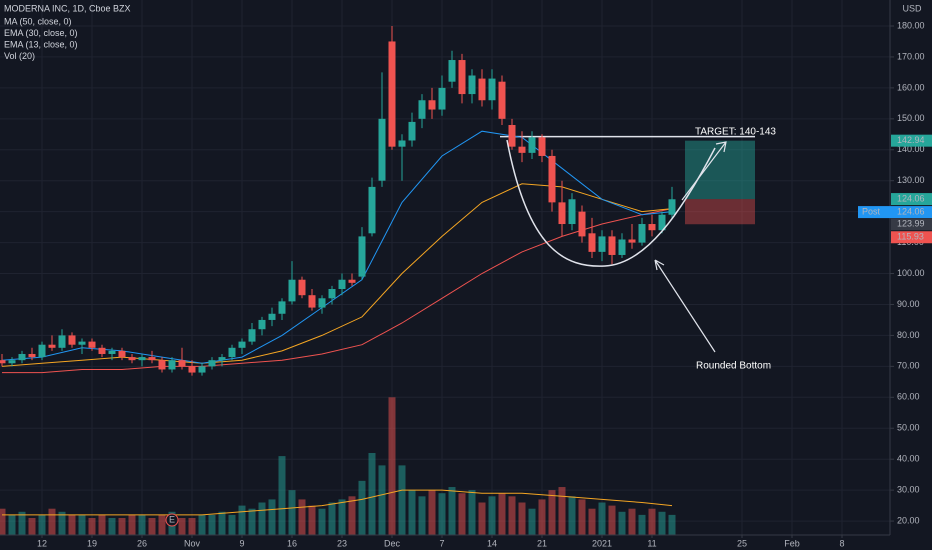 Image resolution: width=932 pixels, height=550 pixels. I want to click on y-tick-label: 80.00, so click(908, 335).